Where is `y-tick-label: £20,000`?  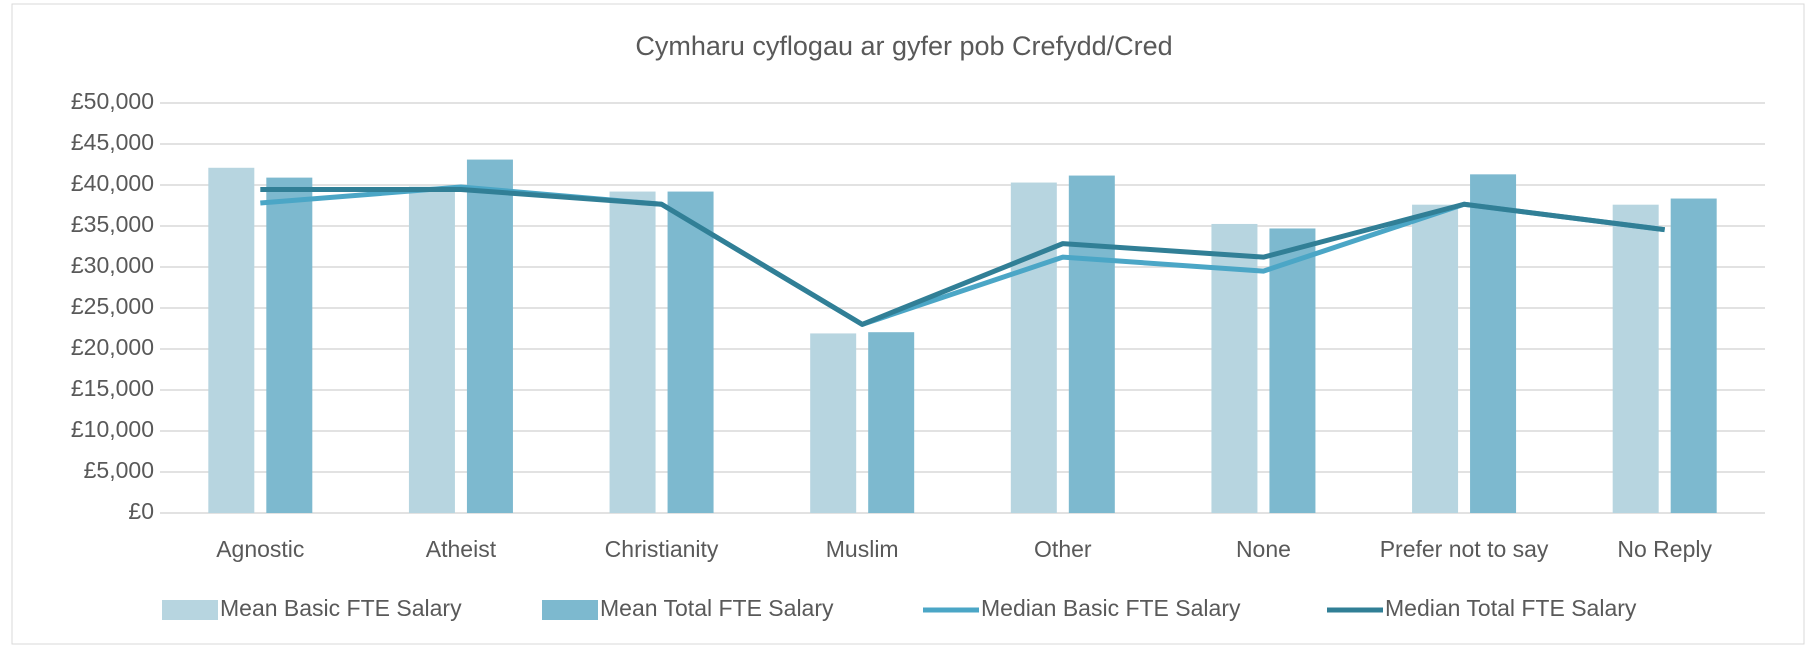
y-tick-label: £20,000 is located at coordinates (112, 347).